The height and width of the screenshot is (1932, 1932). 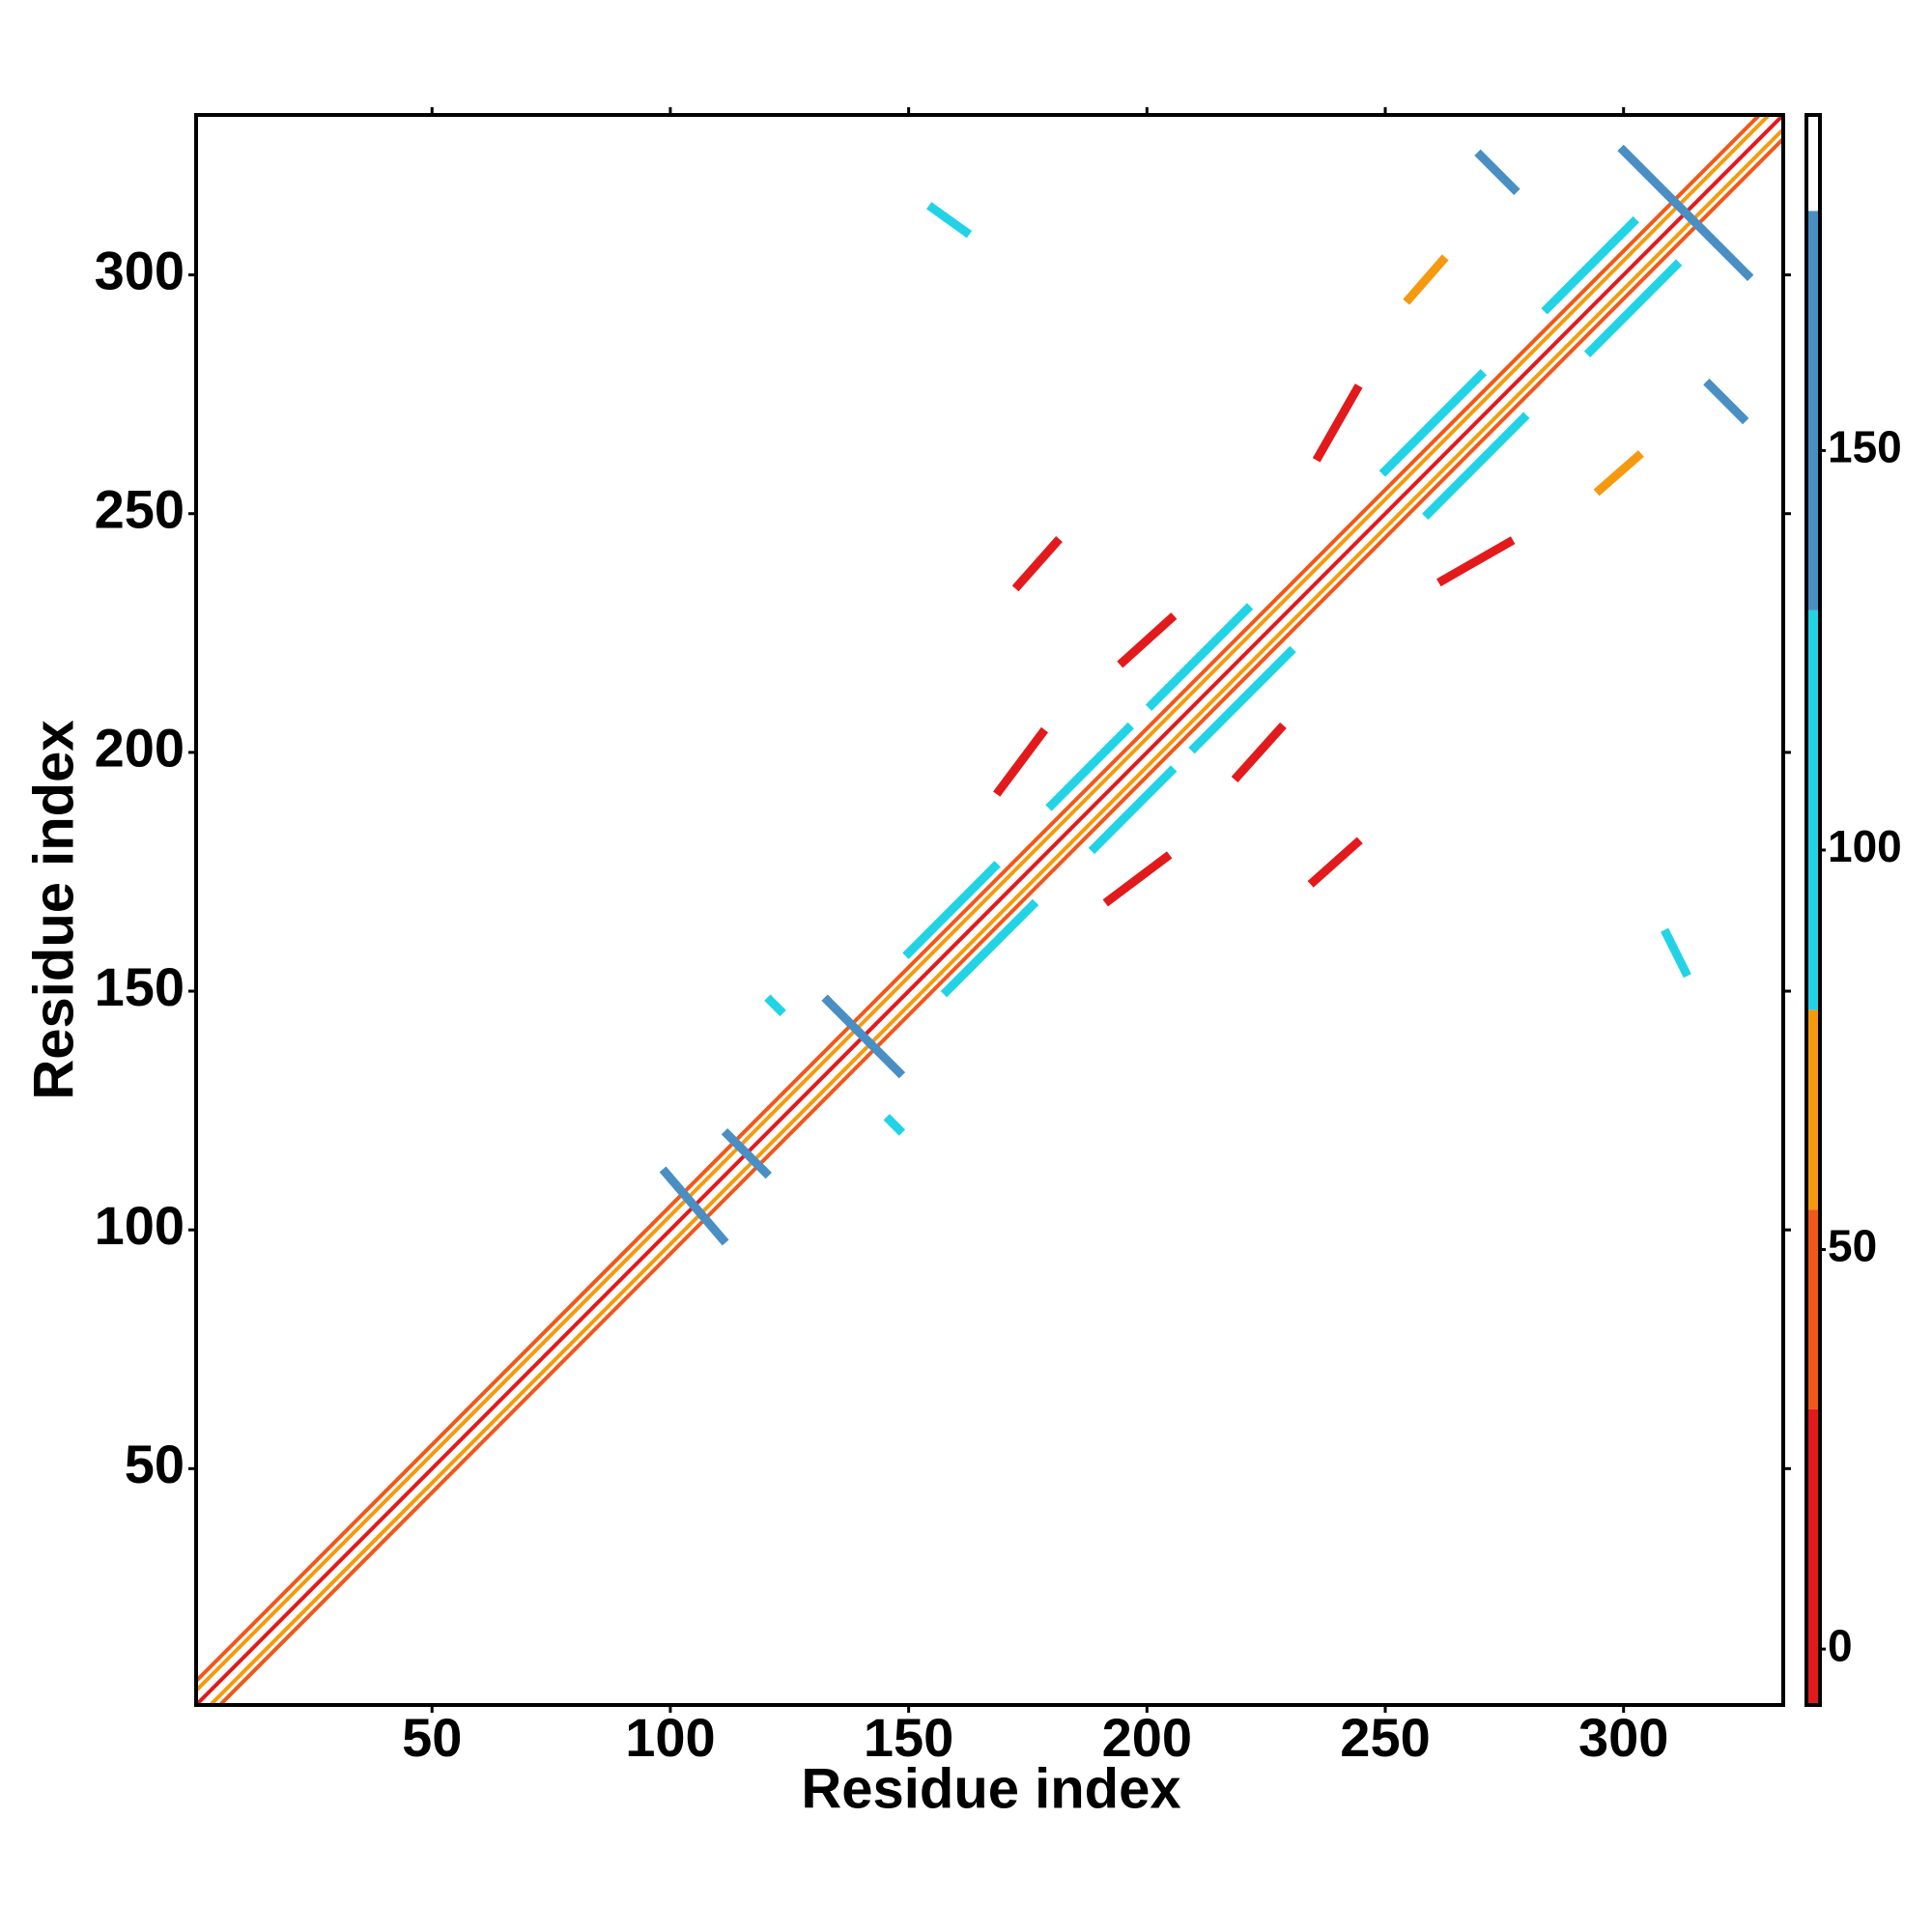 What do you see at coordinates (1865, 447) in the screenshot?
I see `colorbar-tick-label: 150` at bounding box center [1865, 447].